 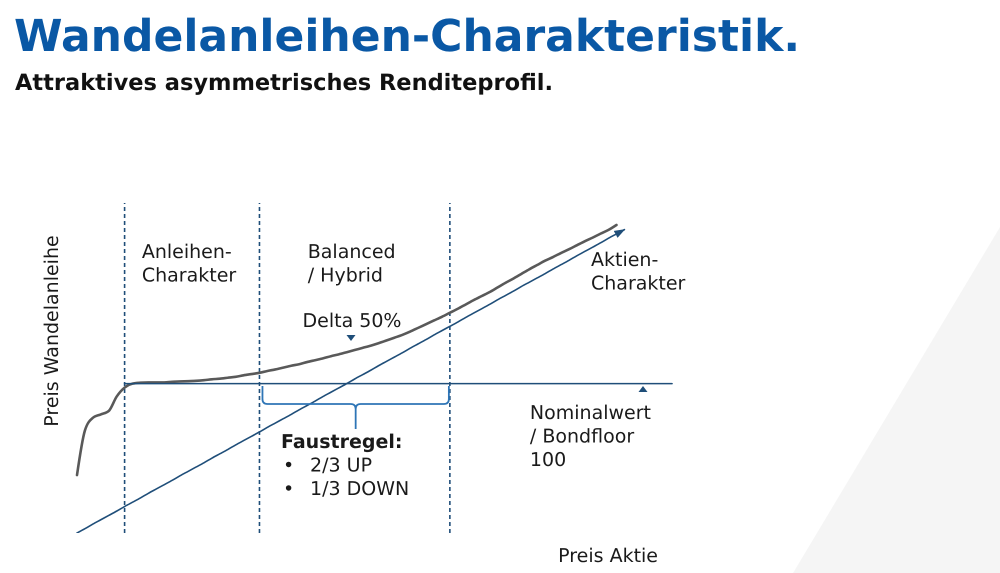 What do you see at coordinates (355, 263) in the screenshot?
I see `annotation: Balanced / Hybrid` at bounding box center [355, 263].